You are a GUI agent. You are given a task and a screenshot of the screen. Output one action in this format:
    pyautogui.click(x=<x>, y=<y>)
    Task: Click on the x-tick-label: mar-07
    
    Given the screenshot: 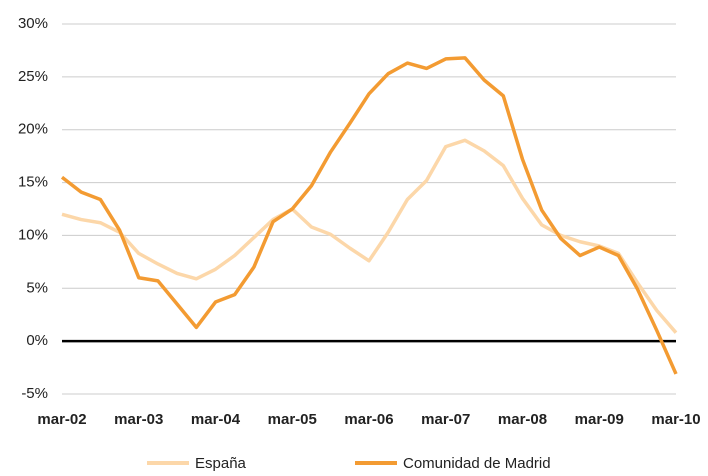 What is the action you would take?
    pyautogui.click(x=445, y=419)
    